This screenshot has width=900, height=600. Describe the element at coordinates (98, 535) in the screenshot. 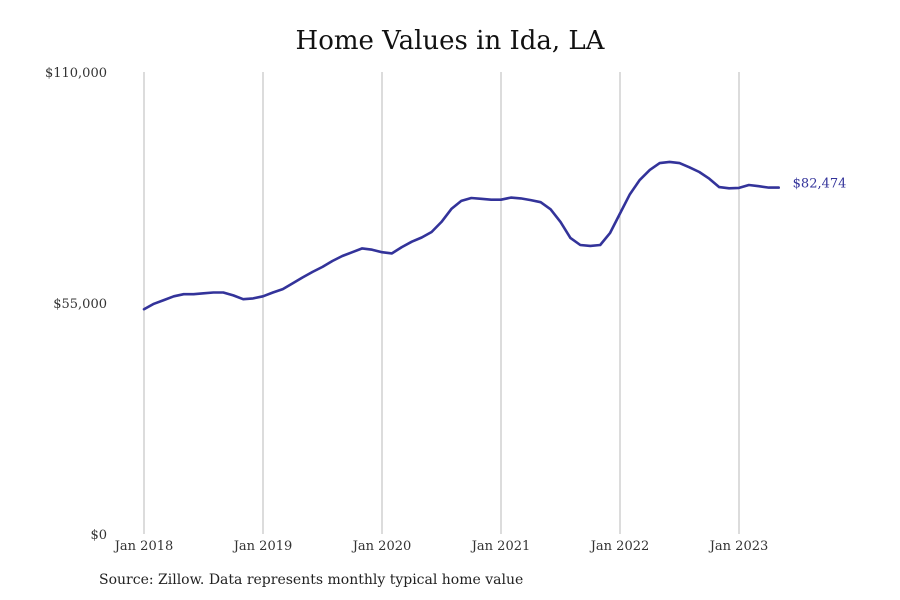

I see `y-tick-label: $0` at that location.